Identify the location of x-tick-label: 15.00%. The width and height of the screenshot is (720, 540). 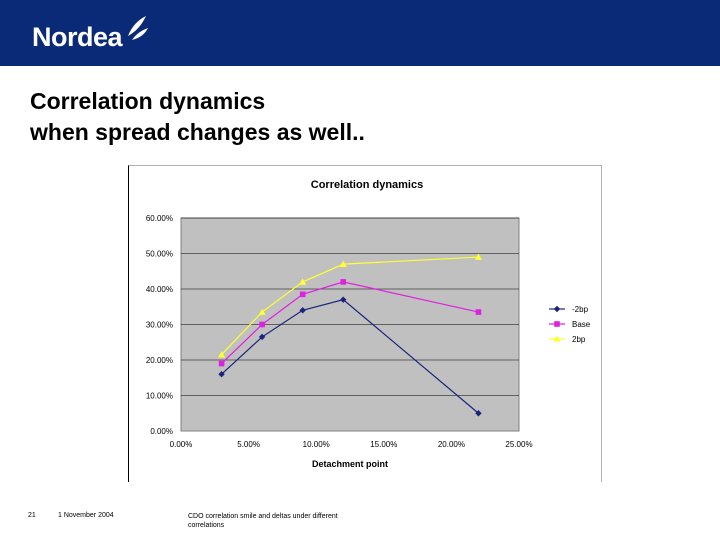
(383, 444).